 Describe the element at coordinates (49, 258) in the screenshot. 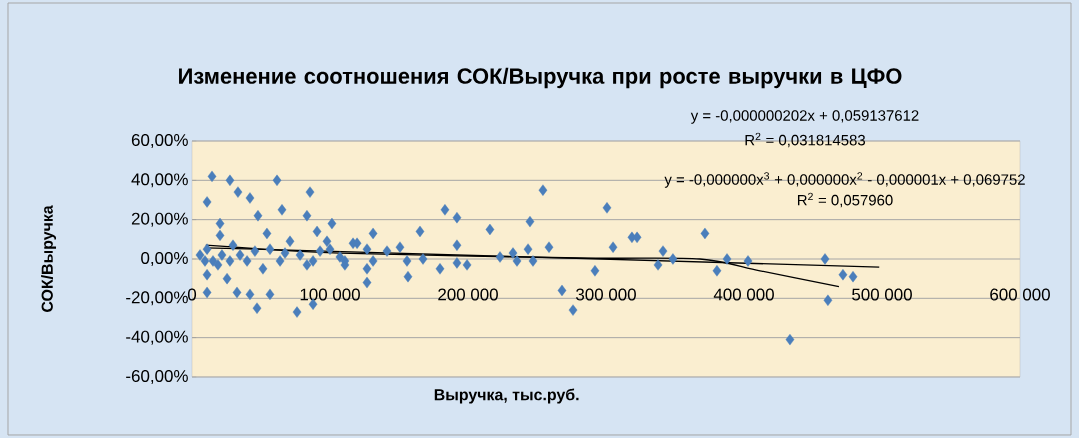

I see `y-axis-title: СОК/Выручка` at that location.